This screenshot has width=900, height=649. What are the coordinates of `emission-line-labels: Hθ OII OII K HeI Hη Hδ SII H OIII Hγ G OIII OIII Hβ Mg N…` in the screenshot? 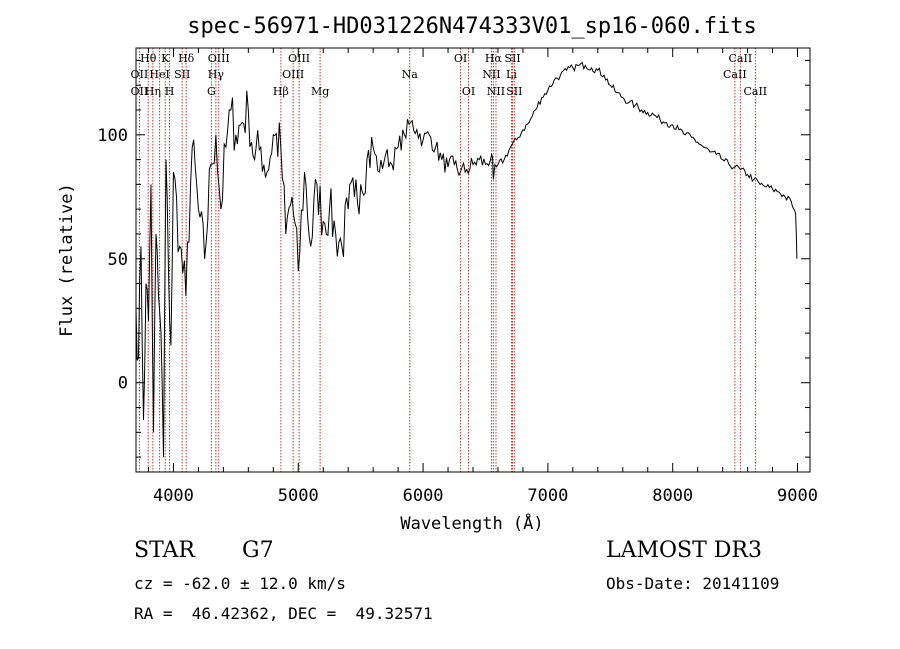 It's located at (449, 75).